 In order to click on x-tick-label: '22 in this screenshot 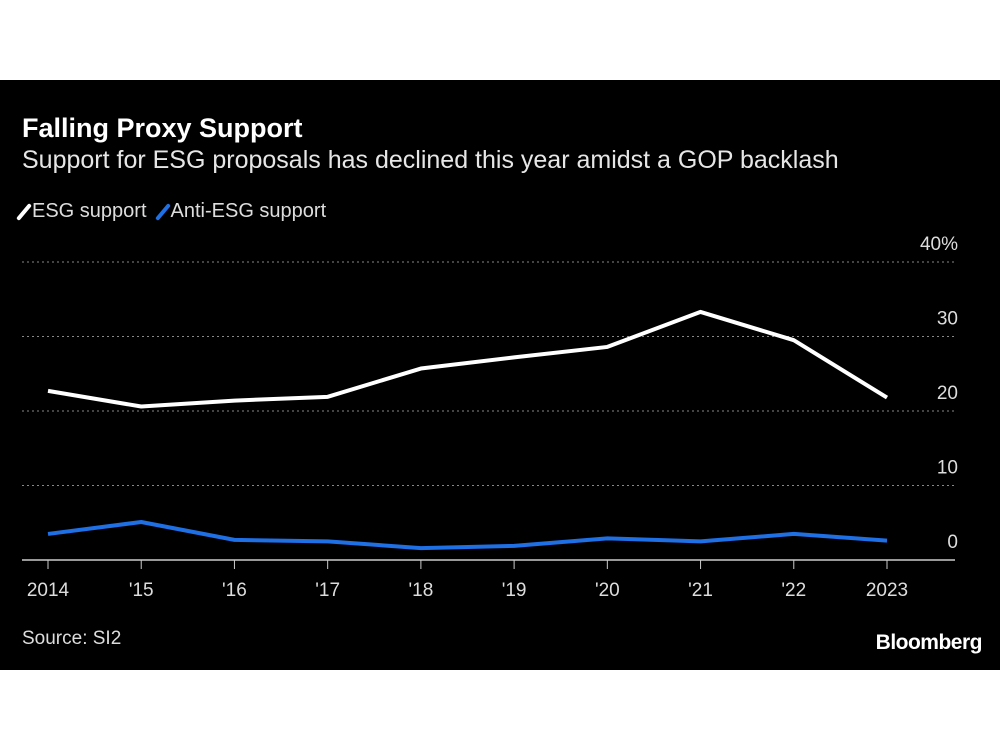, I will do `click(793, 590)`.